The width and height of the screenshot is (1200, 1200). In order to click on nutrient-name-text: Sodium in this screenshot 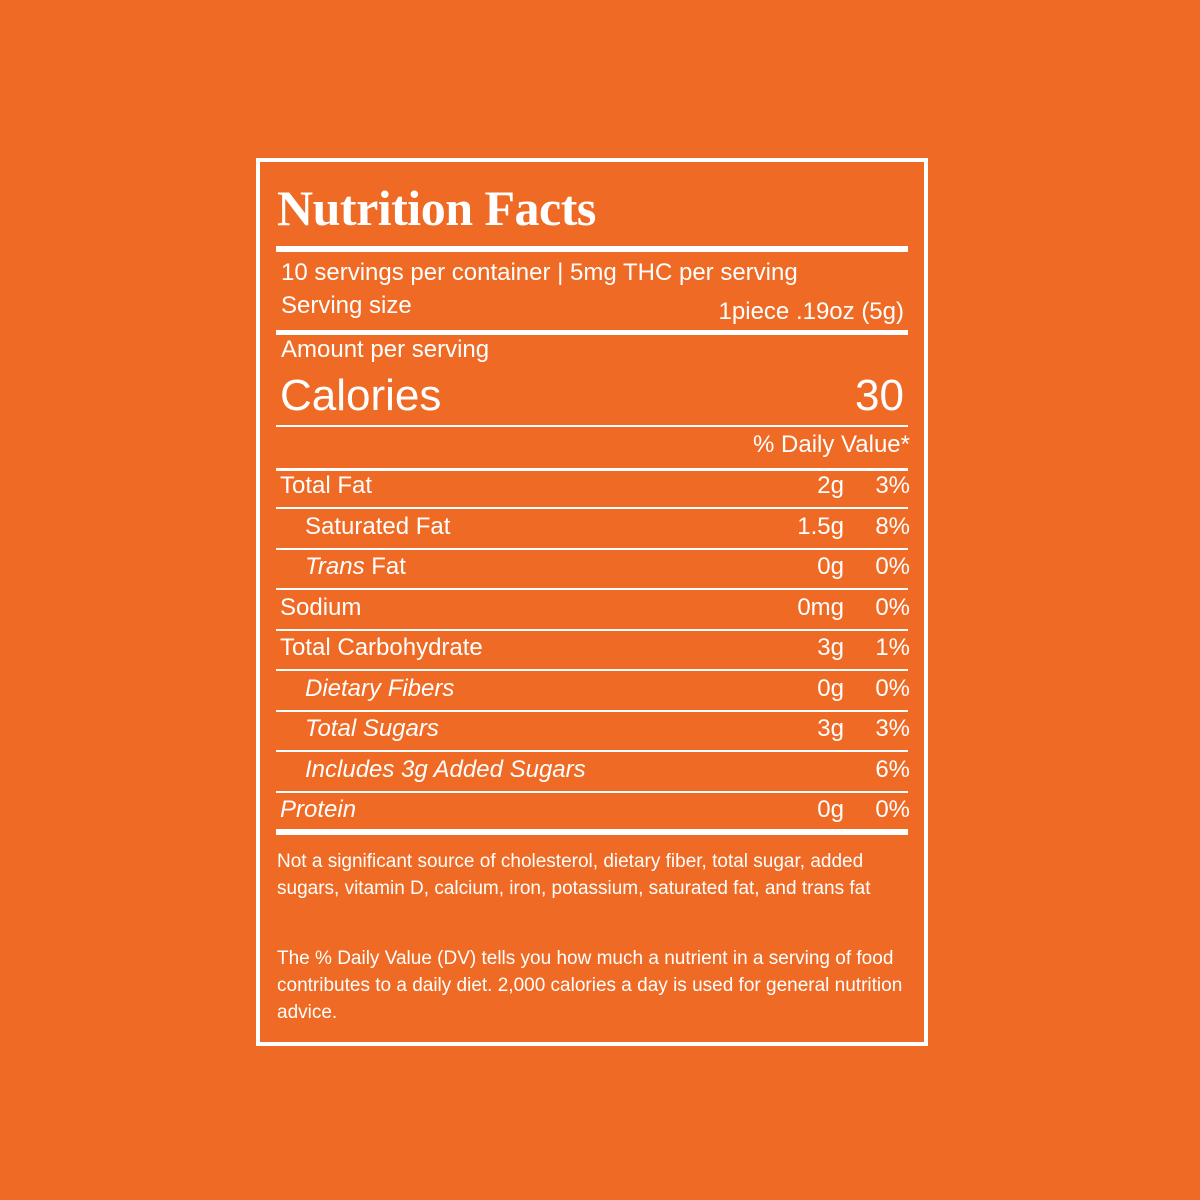, I will do `click(321, 607)`.